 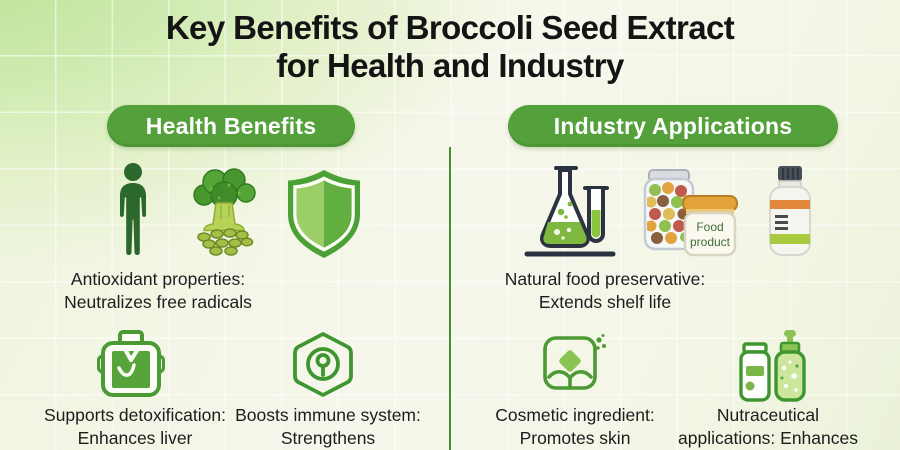 I want to click on industry-applications-header-label: Industry Applications, so click(x=673, y=125).